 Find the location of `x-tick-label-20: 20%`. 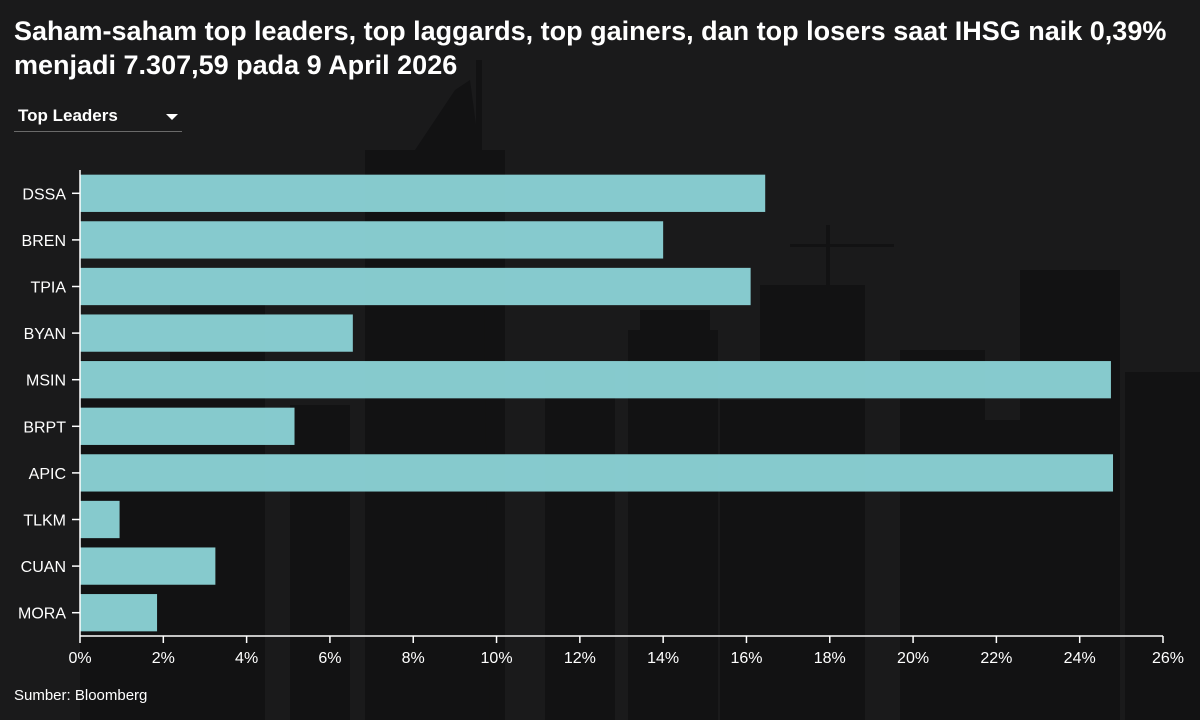

x-tick-label-20: 20% is located at coordinates (913, 658).